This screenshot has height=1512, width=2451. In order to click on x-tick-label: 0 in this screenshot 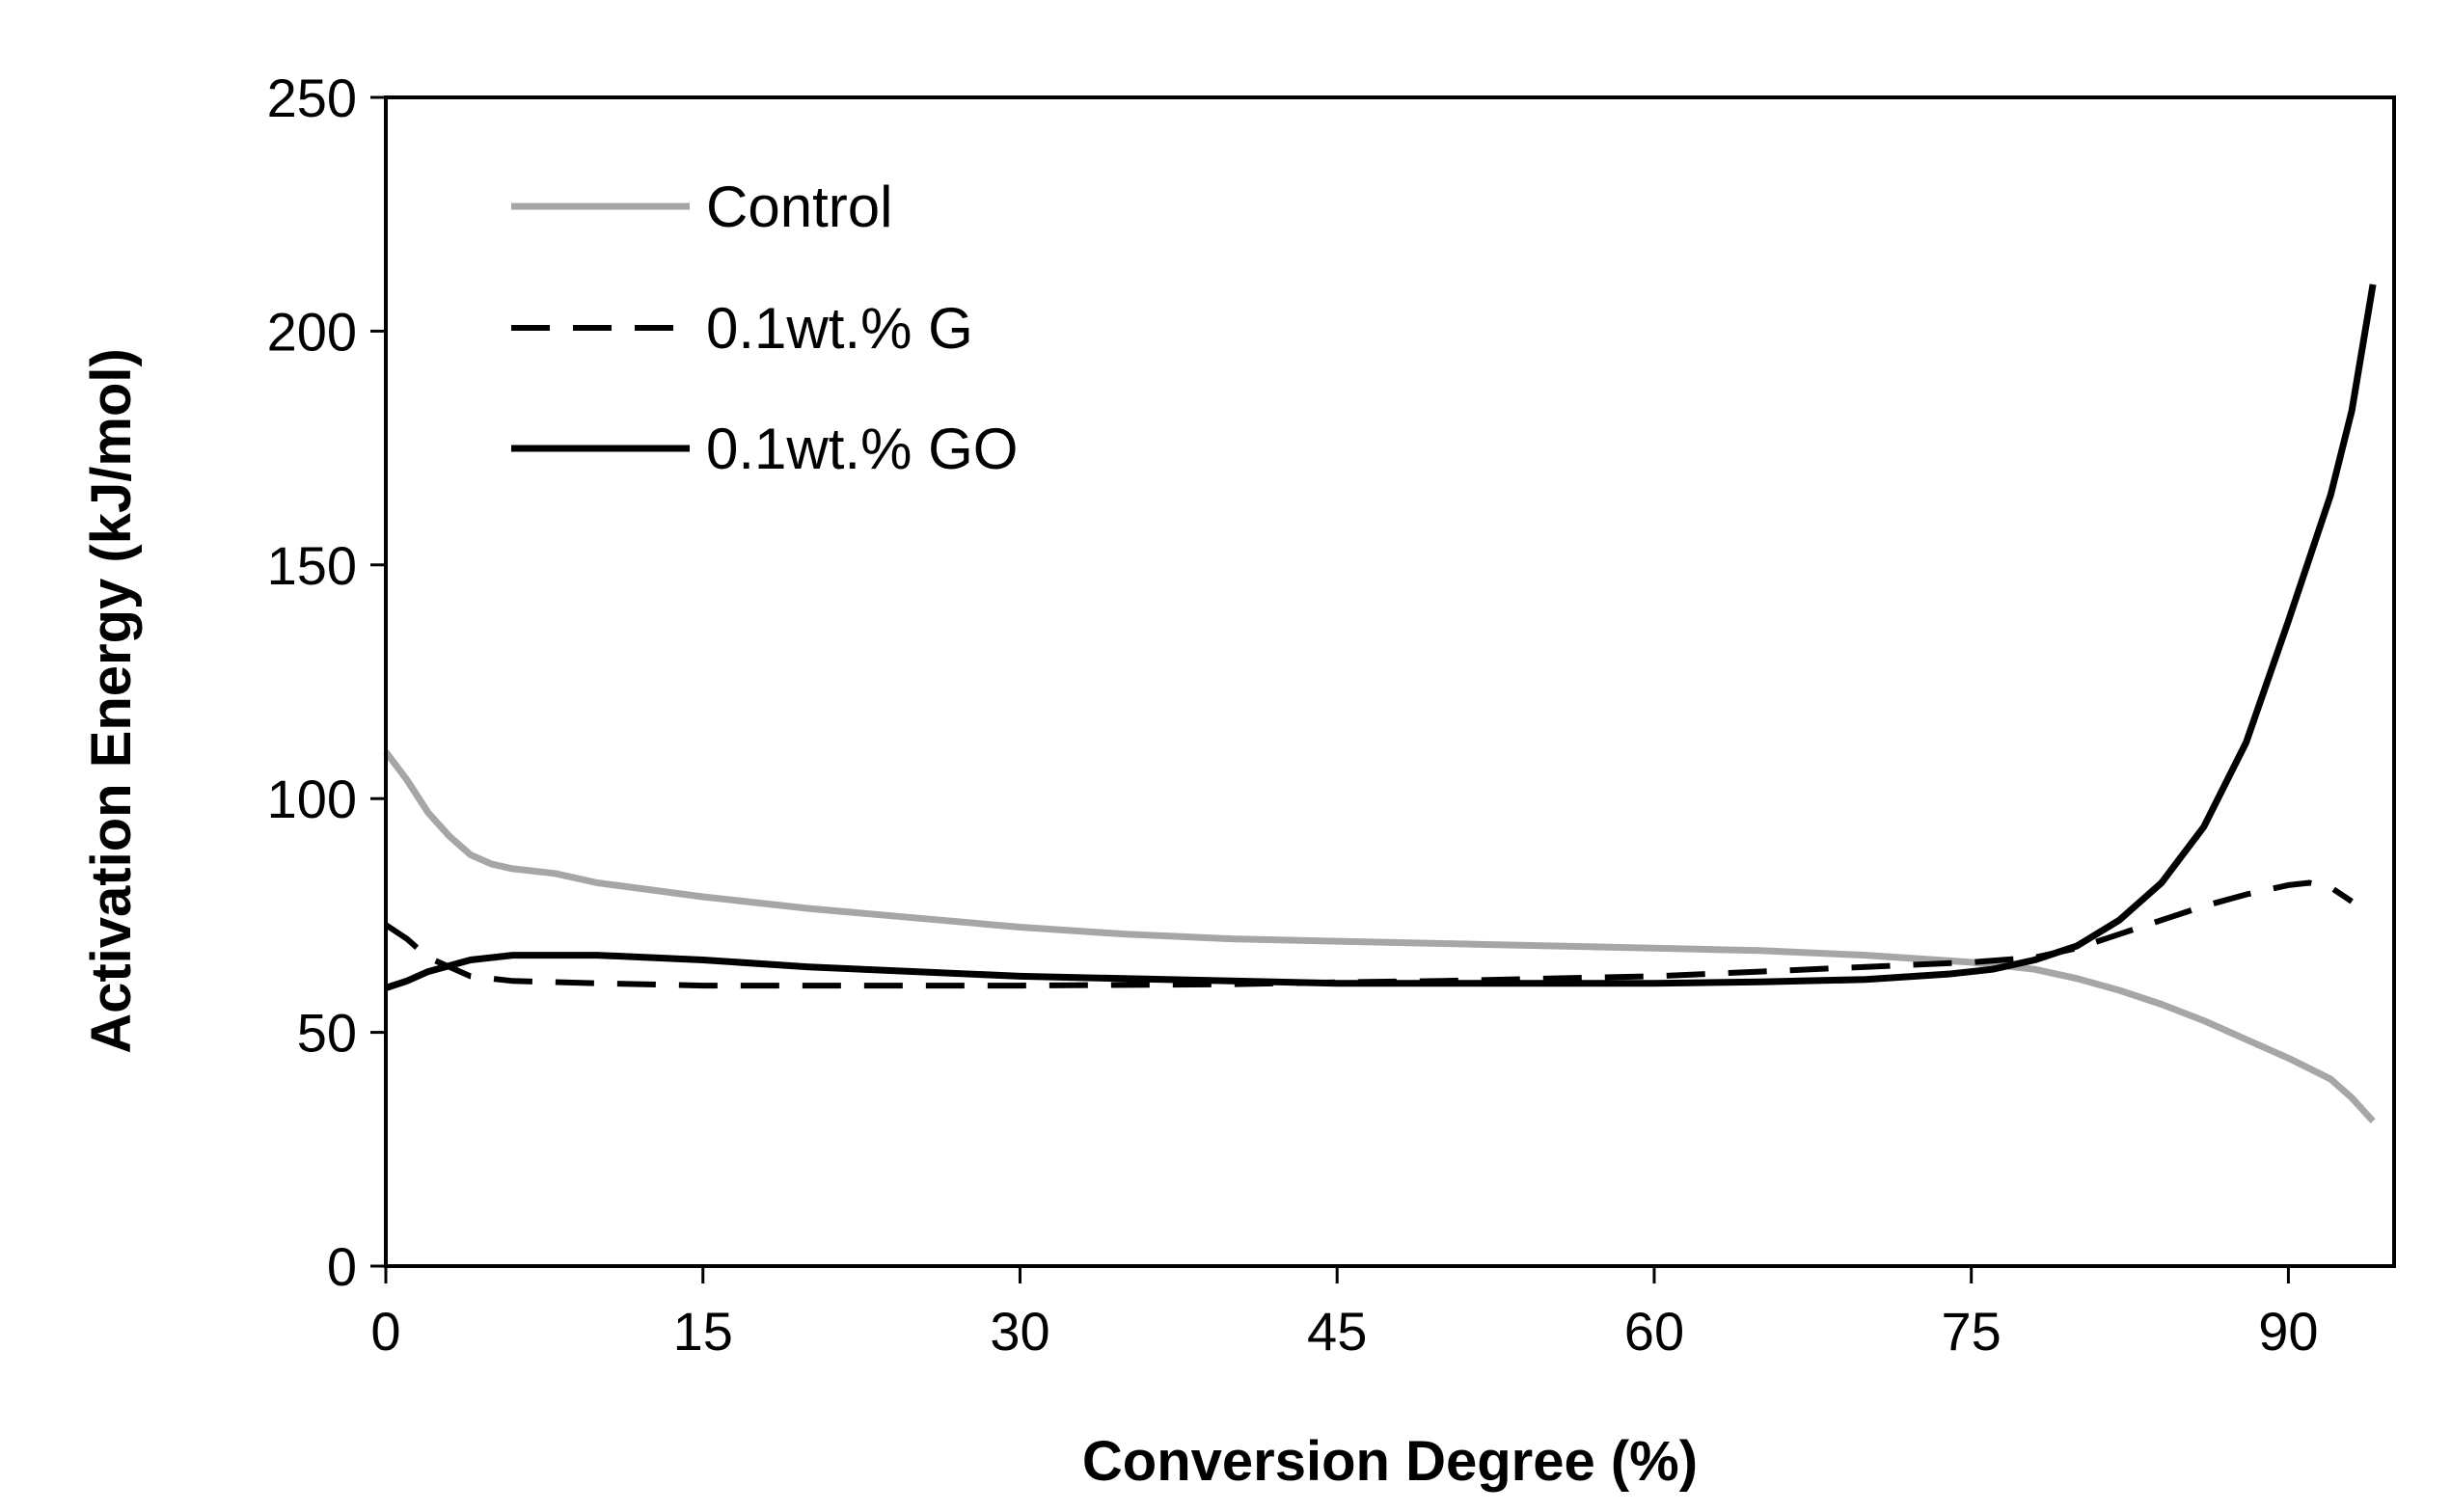, I will do `click(385, 1331)`.